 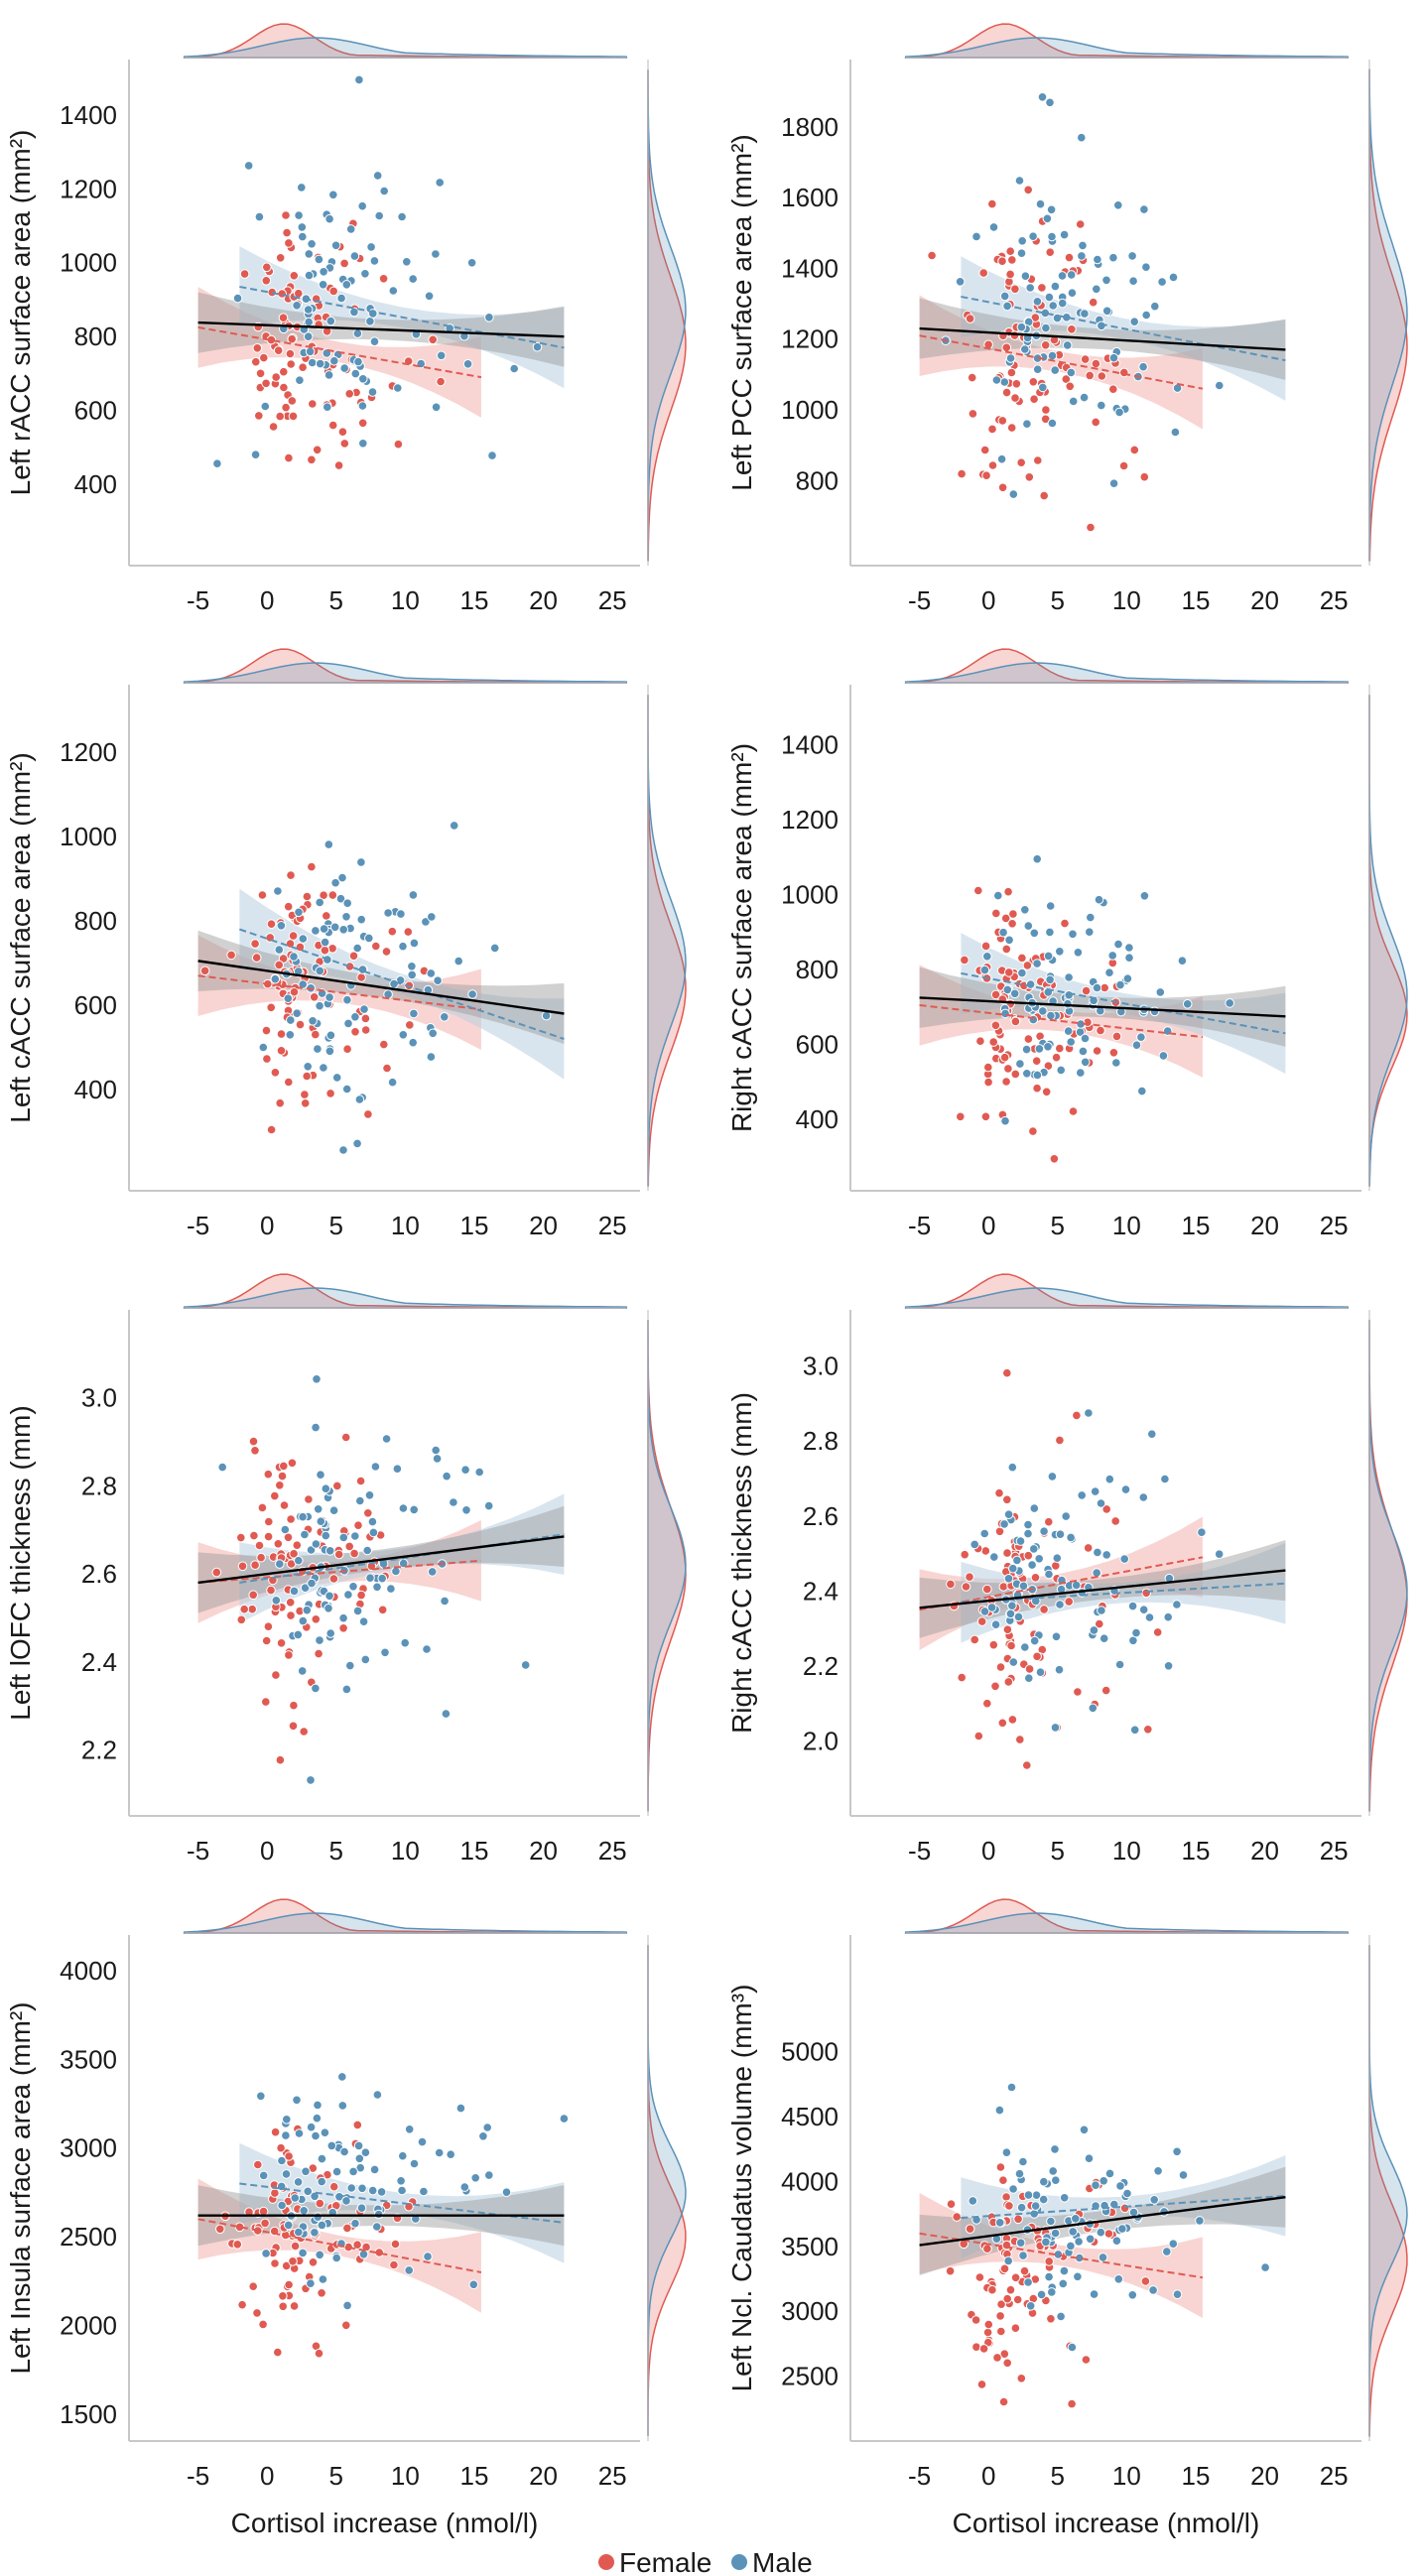 I want to click on male-top-density, so click(x=1126, y=48).